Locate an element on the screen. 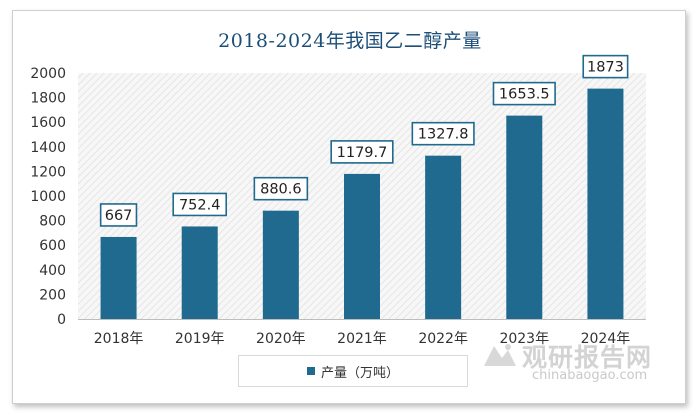 The height and width of the screenshot is (416, 700). x-tick-label: 2018年 is located at coordinates (119, 339).